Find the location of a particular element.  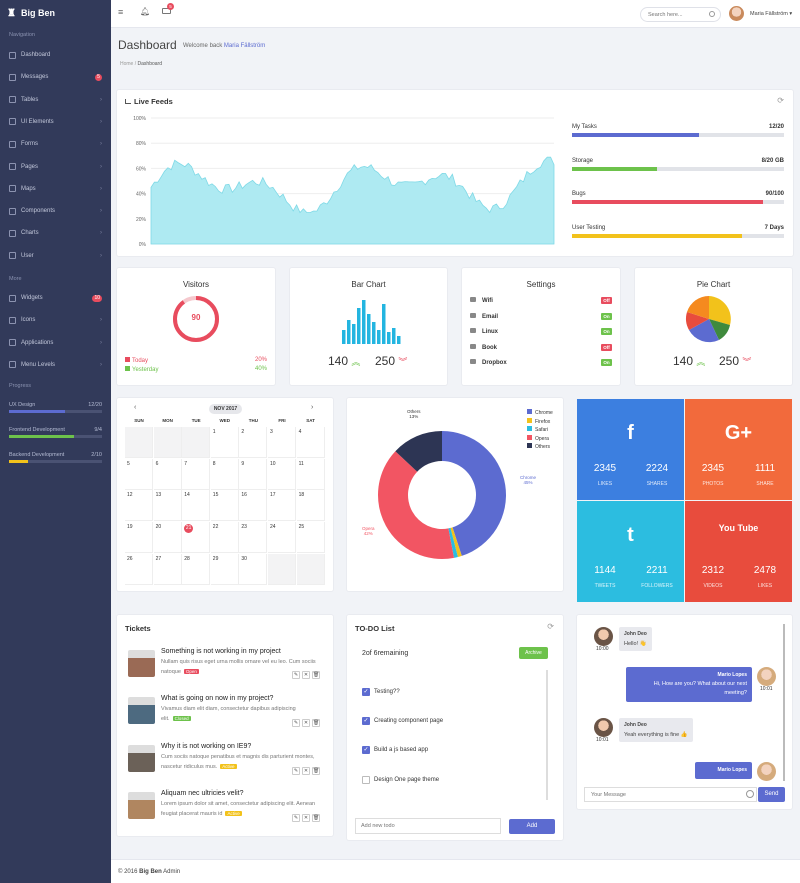

sidebar-item-components: Components › is located at coordinates (55, 211).